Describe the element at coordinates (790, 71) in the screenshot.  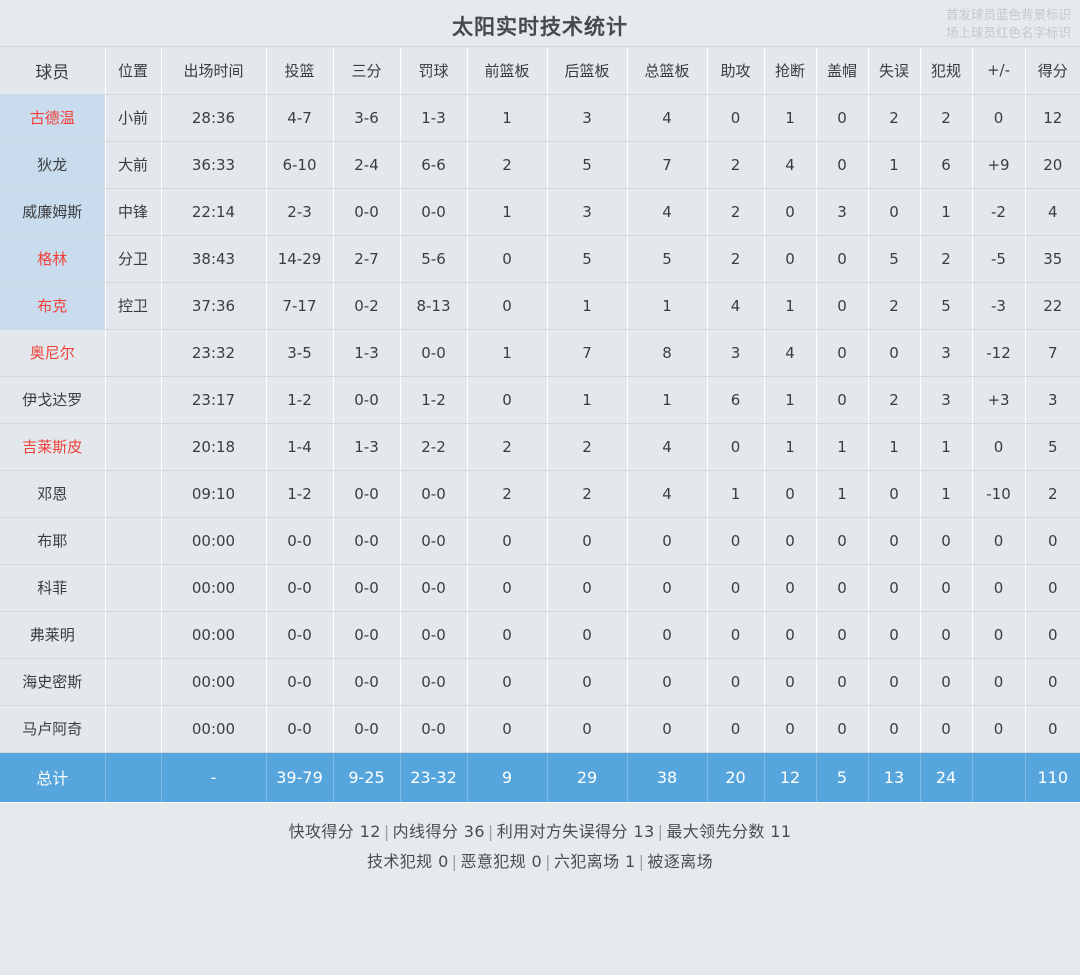
I see `column-header-steals: 抢断` at that location.